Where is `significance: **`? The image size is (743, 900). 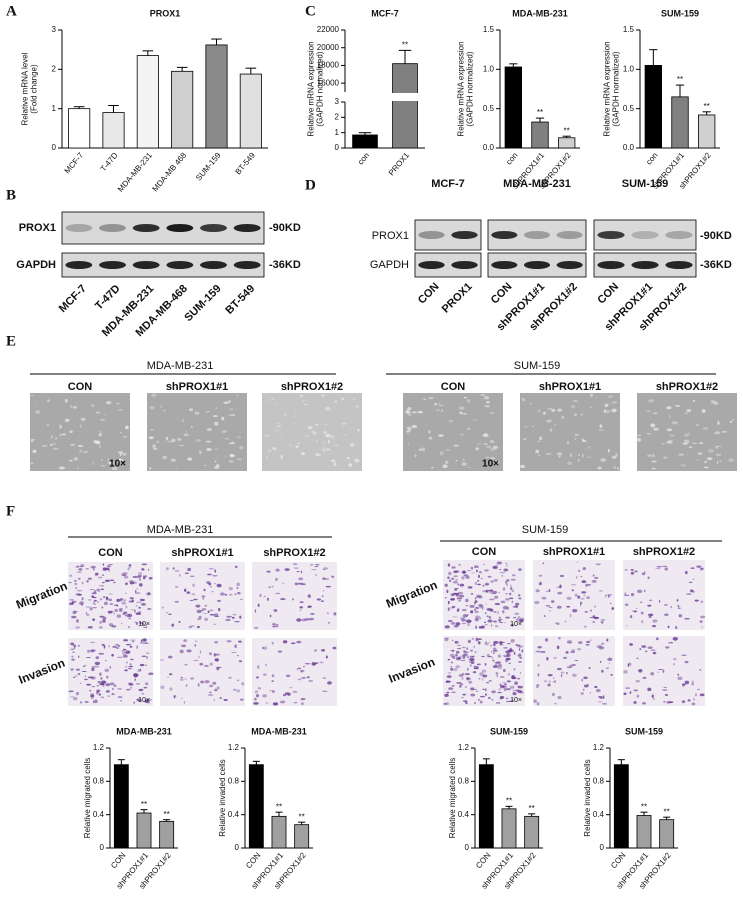 significance: ** is located at coordinates (567, 130).